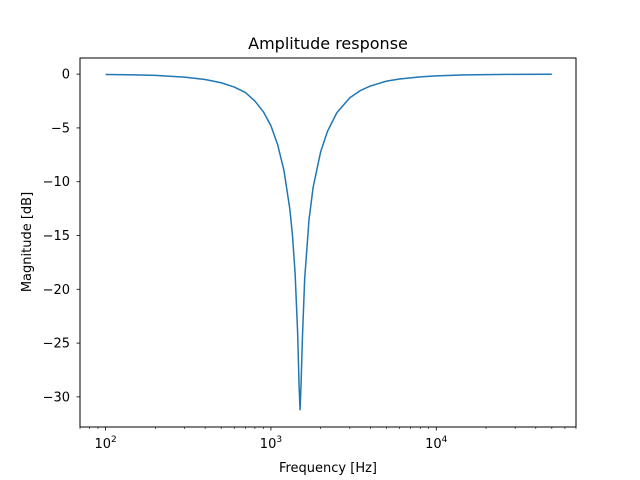 This screenshot has height=480, width=640. What do you see at coordinates (328, 43) in the screenshot?
I see `chart-title: Amplitude response` at bounding box center [328, 43].